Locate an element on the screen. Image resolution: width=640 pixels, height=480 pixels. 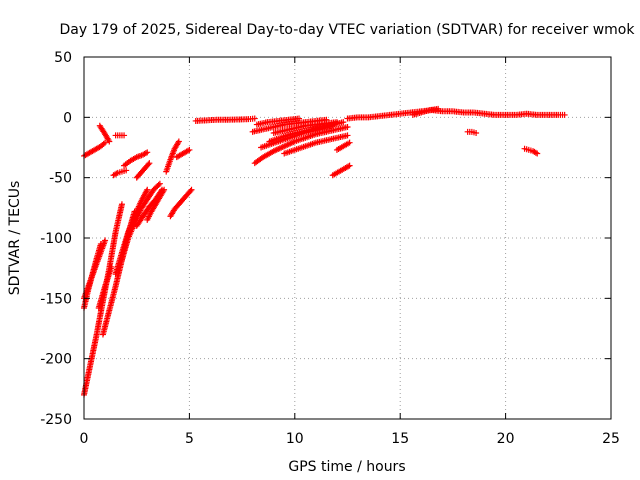
x-tick-label: 10 is located at coordinates (295, 439).